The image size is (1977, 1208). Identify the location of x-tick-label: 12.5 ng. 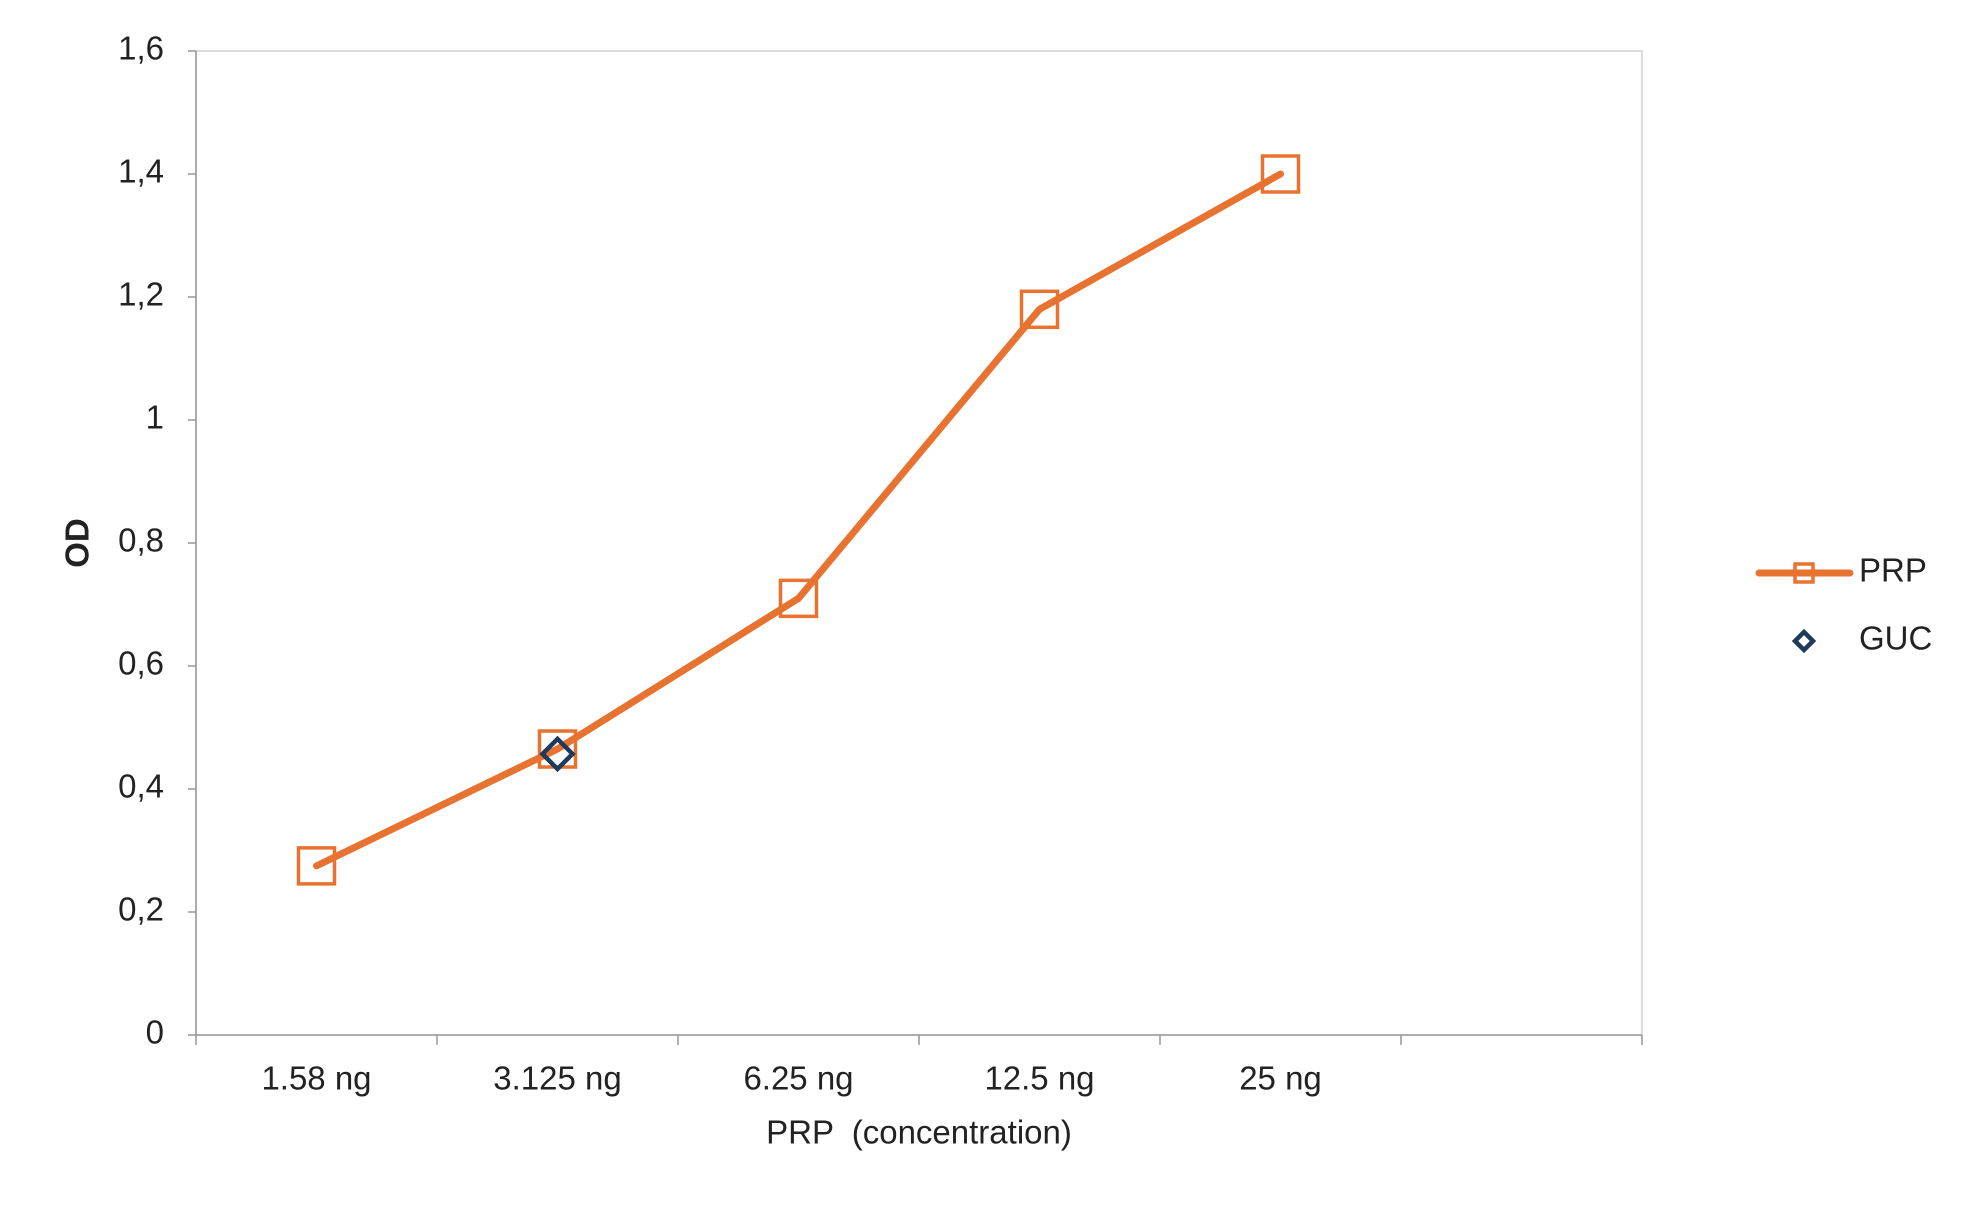
(1039, 1078).